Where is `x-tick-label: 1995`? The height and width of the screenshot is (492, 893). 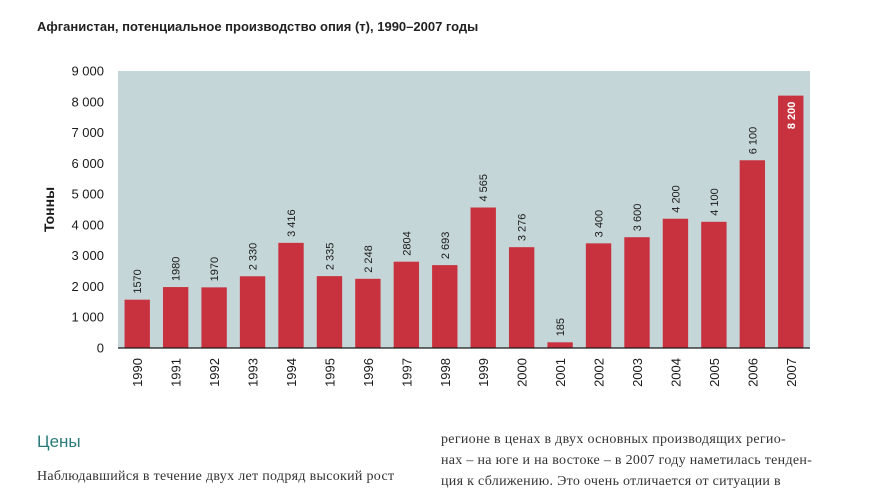
x-tick-label: 1995 is located at coordinates (329, 372).